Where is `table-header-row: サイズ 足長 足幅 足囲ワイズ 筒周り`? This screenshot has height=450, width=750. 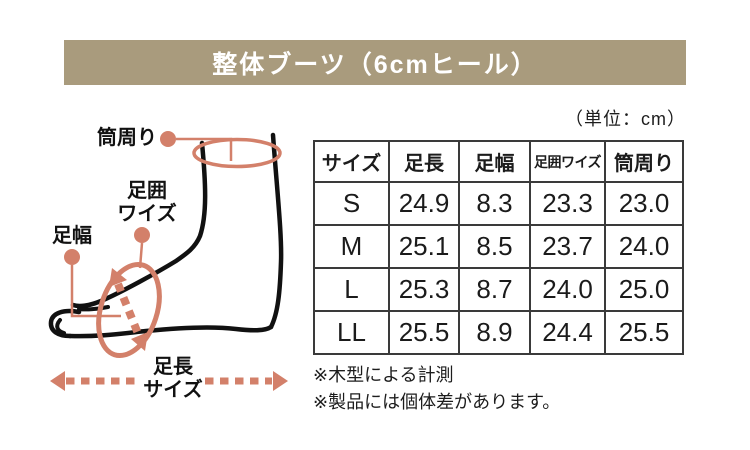 table-header-row: サイズ 足長 足幅 足囲ワイズ 筒周り is located at coordinates (498, 161).